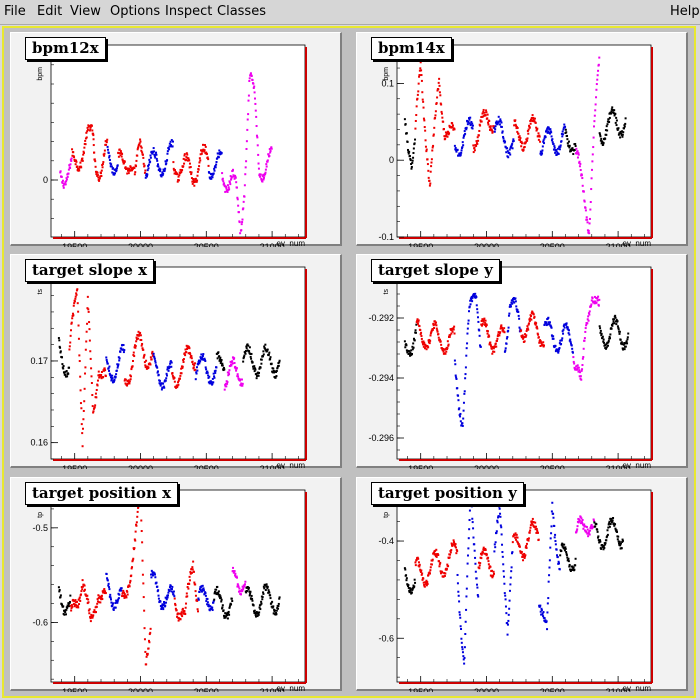 The width and height of the screenshot is (700, 700). I want to click on pad-title: target slope y, so click(435, 270).